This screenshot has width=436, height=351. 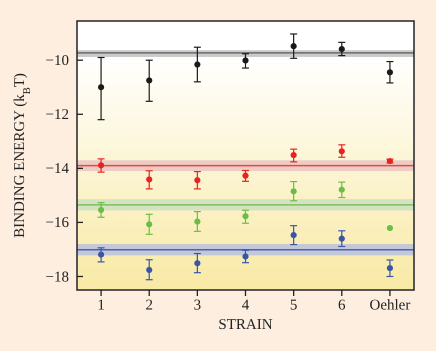 What do you see at coordinates (58, 223) in the screenshot?
I see `y-tick-label: −16` at bounding box center [58, 223].